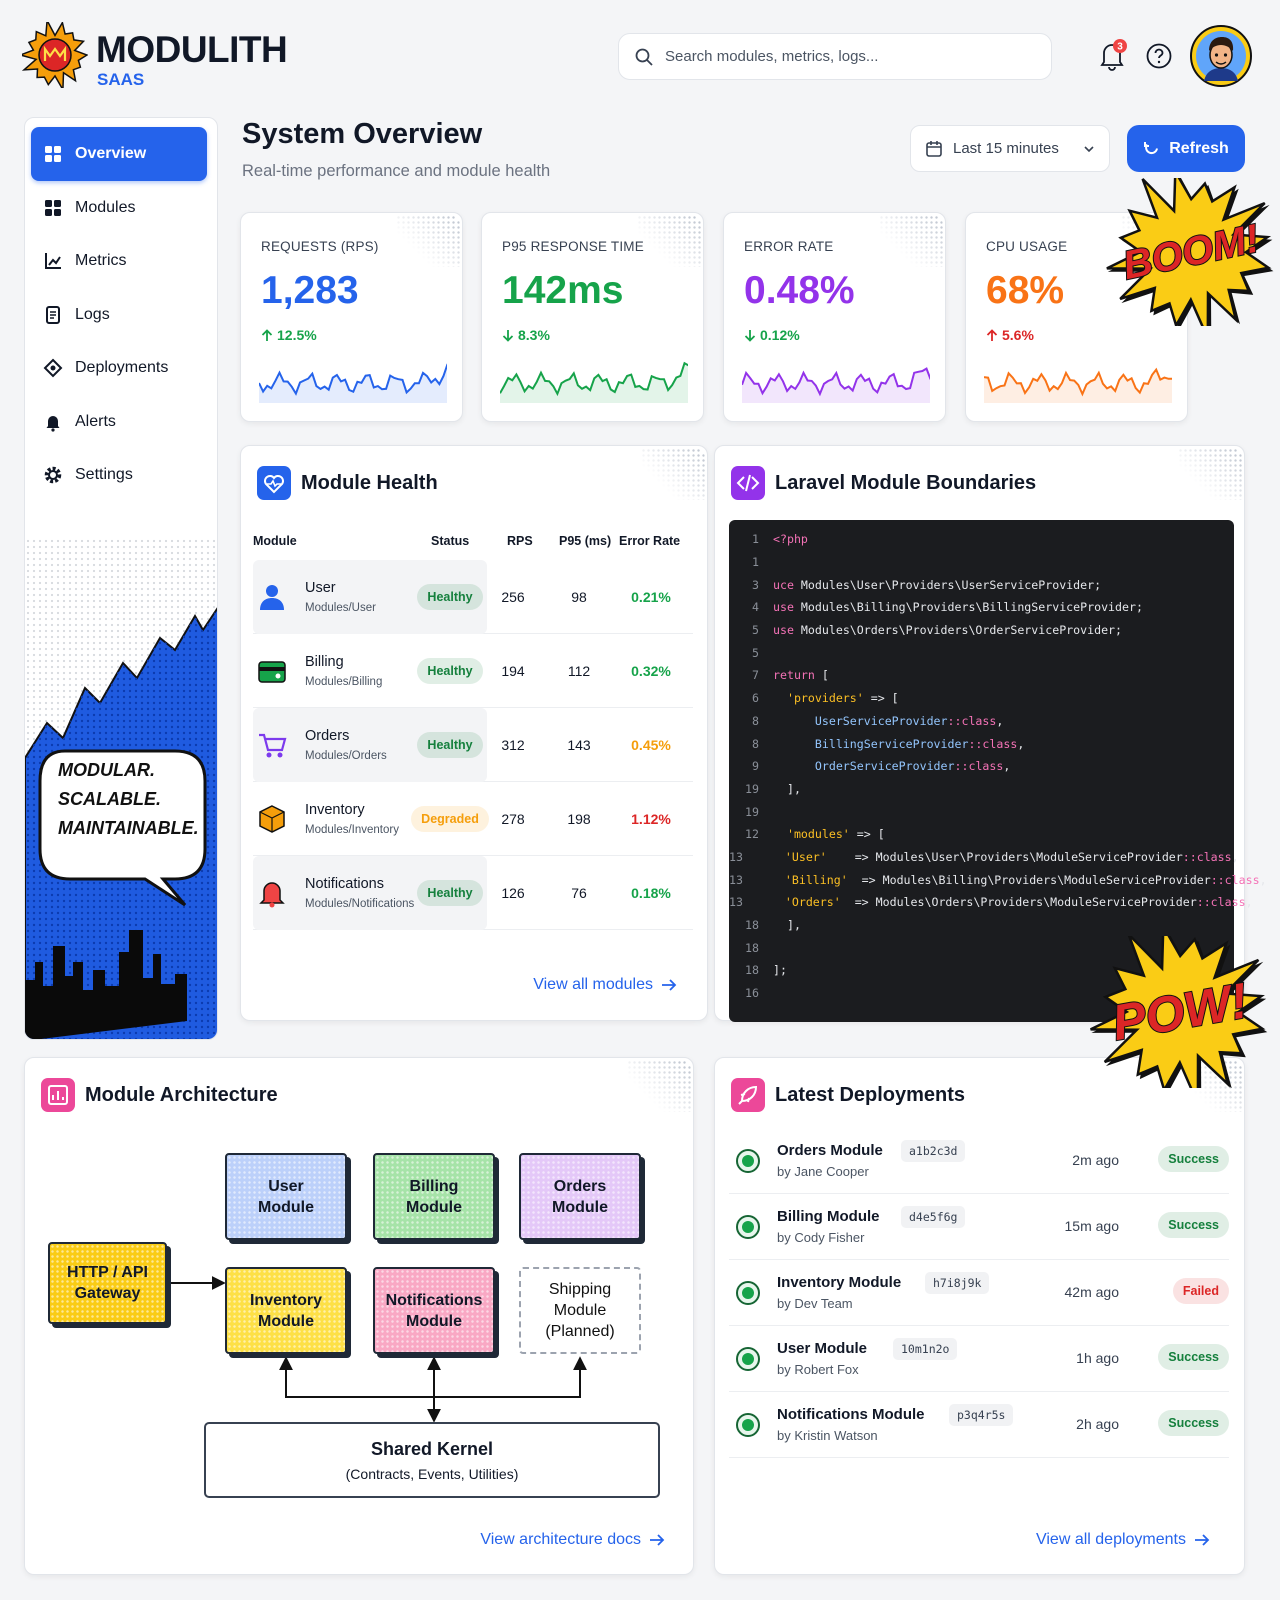 This screenshot has height=1600, width=1280. Describe the element at coordinates (1018, 335) in the screenshot. I see `change-text: 5.6%` at that location.